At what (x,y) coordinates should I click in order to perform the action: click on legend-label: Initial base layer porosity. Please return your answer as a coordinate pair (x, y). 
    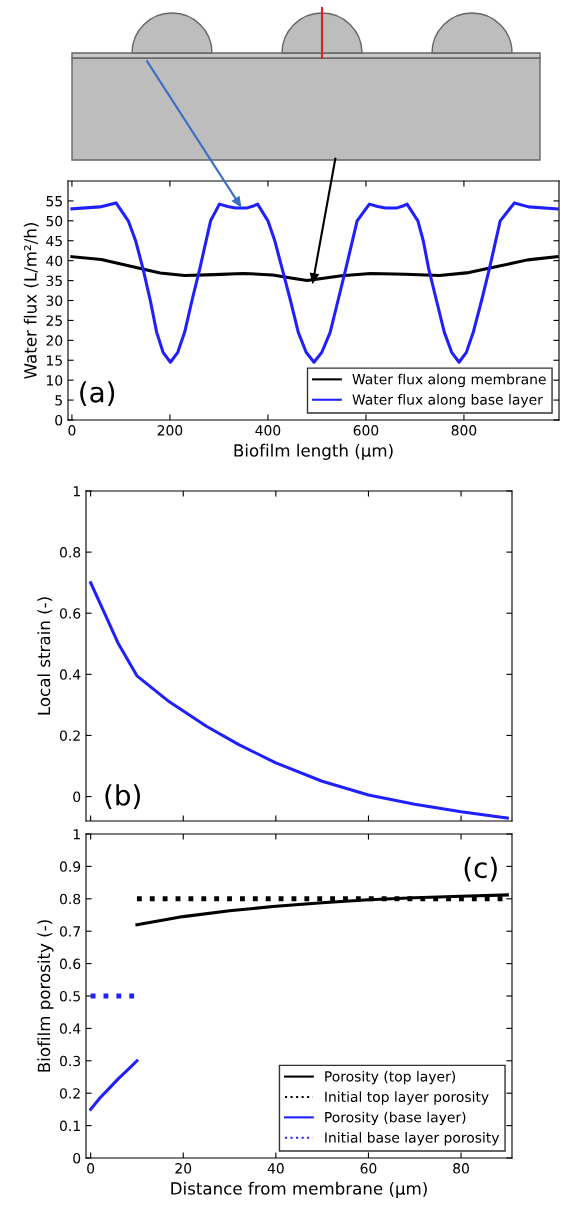
    Looking at the image, I should click on (412, 1139).